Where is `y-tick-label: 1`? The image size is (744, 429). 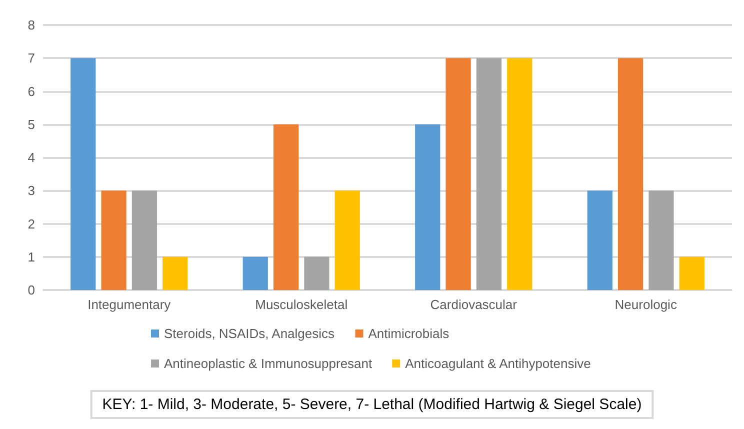
y-tick-label: 1 is located at coordinates (31, 256).